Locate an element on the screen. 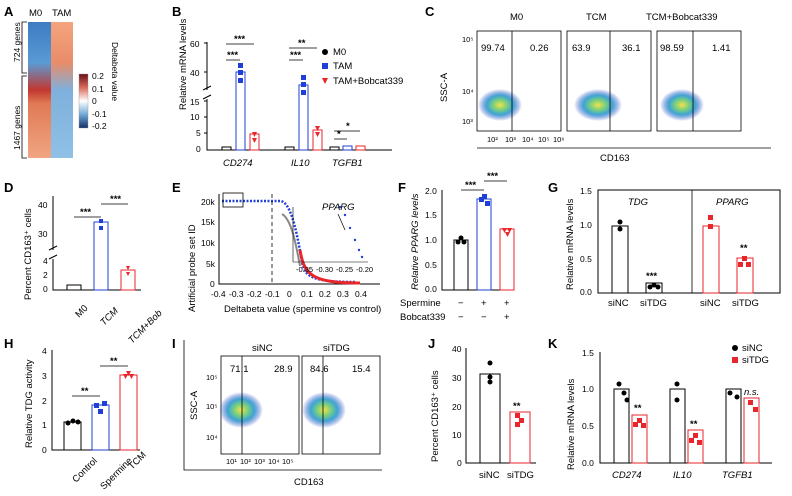  panel-label-k: K is located at coordinates (553, 343).